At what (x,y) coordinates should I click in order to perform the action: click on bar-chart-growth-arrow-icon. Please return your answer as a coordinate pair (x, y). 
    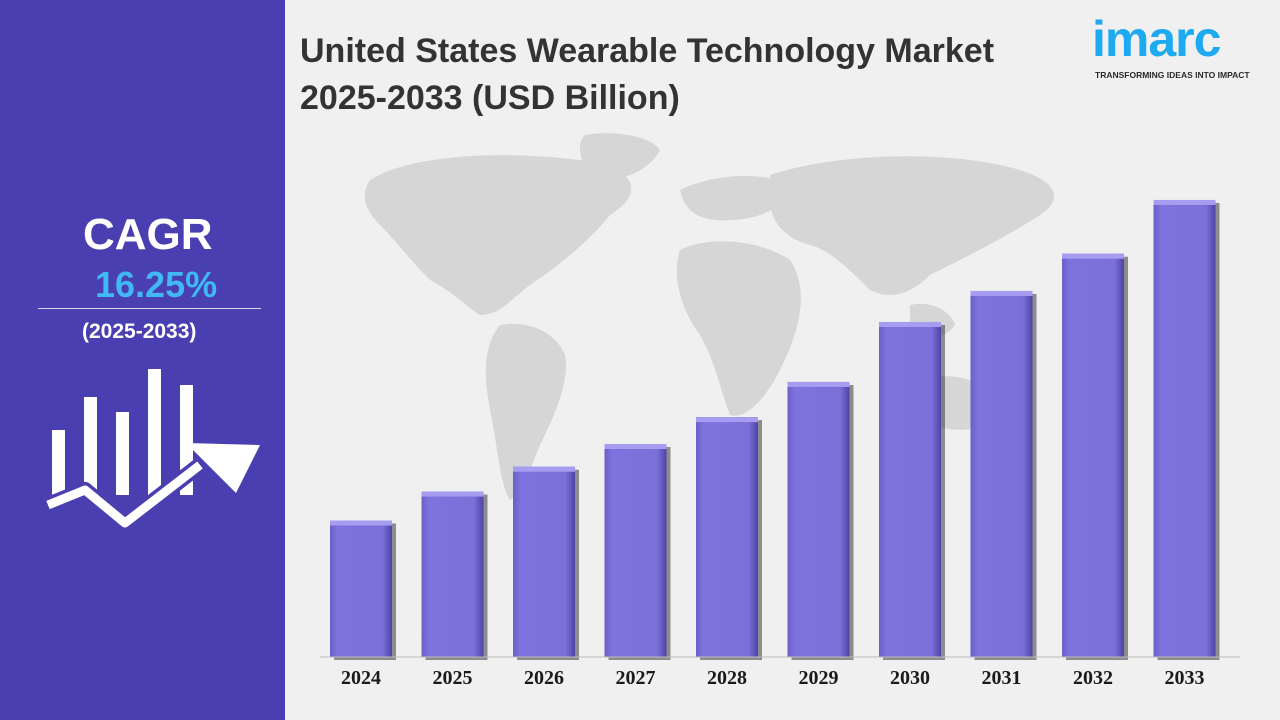
    Looking at the image, I should click on (152, 450).